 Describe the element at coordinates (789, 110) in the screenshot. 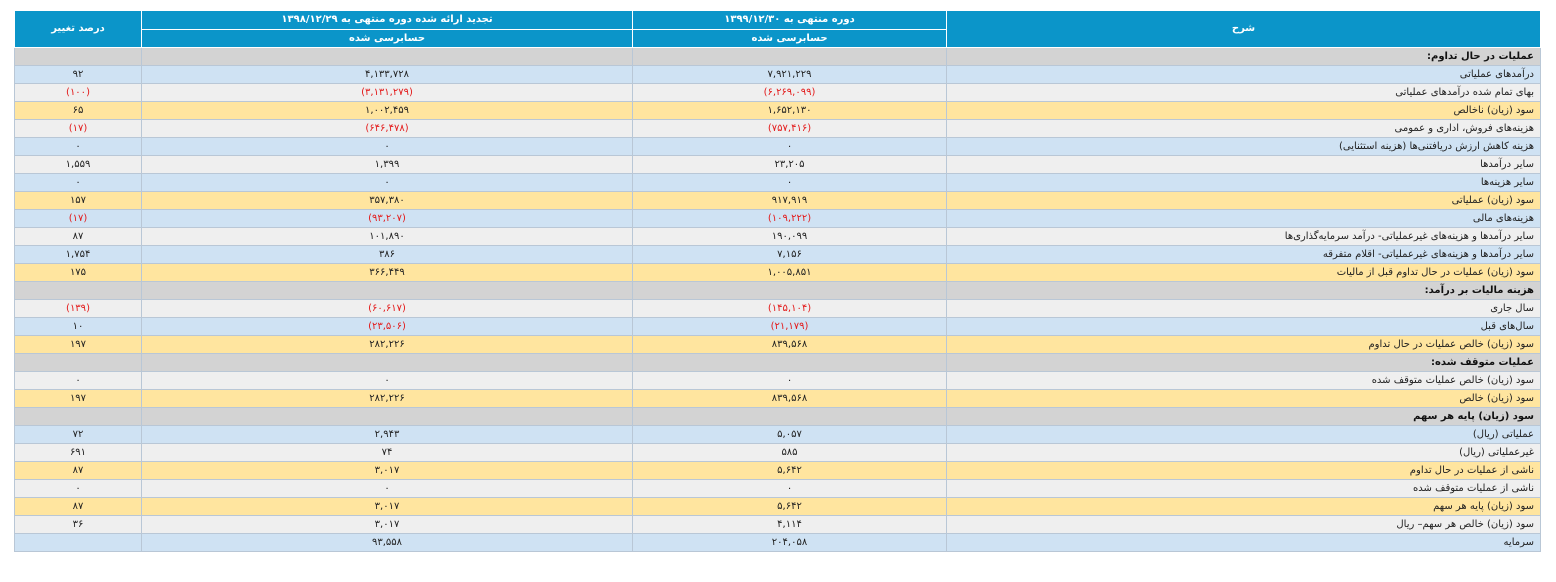

I see `current-value-cell: ۱,۶۵۲,۱۳۰` at that location.